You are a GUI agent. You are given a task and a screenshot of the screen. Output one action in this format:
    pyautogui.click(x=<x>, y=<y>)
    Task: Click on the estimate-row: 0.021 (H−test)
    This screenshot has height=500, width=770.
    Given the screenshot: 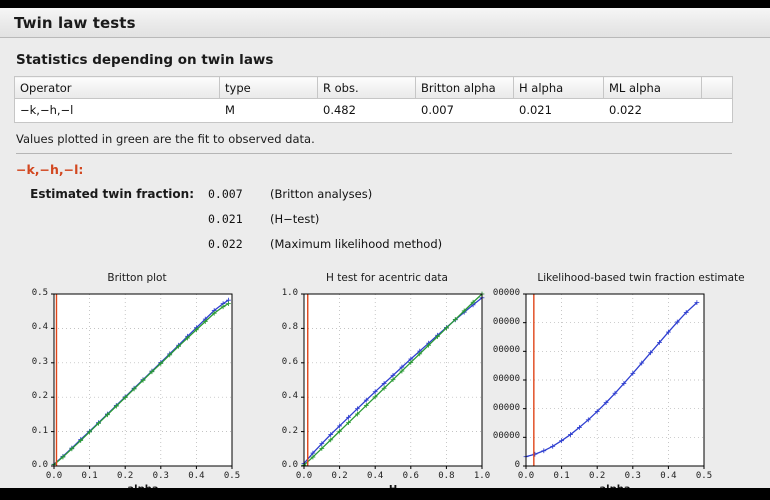 What is the action you would take?
    pyautogui.click(x=385, y=224)
    